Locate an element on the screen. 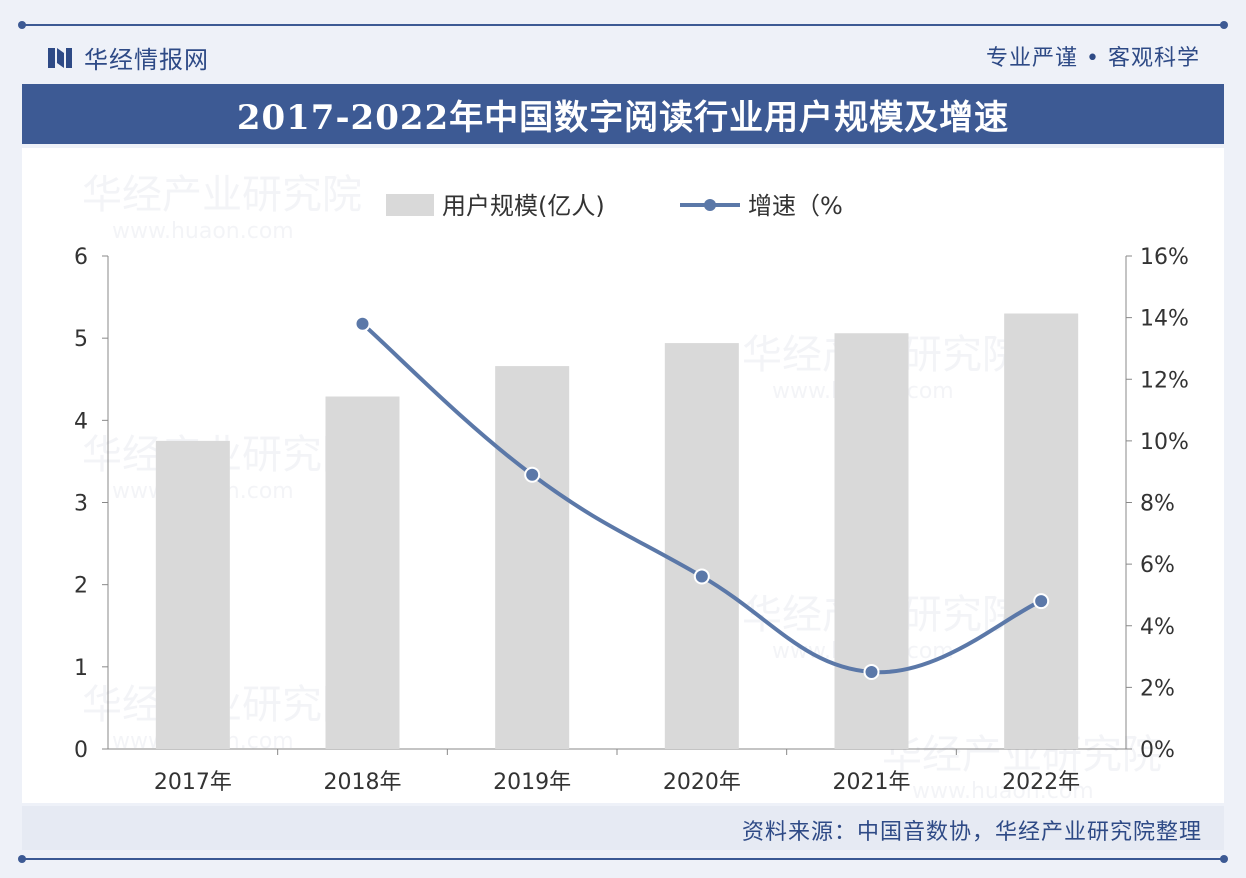  source-note: 资料来源：中国音数协，华经产业研究院整理 is located at coordinates (971, 832).